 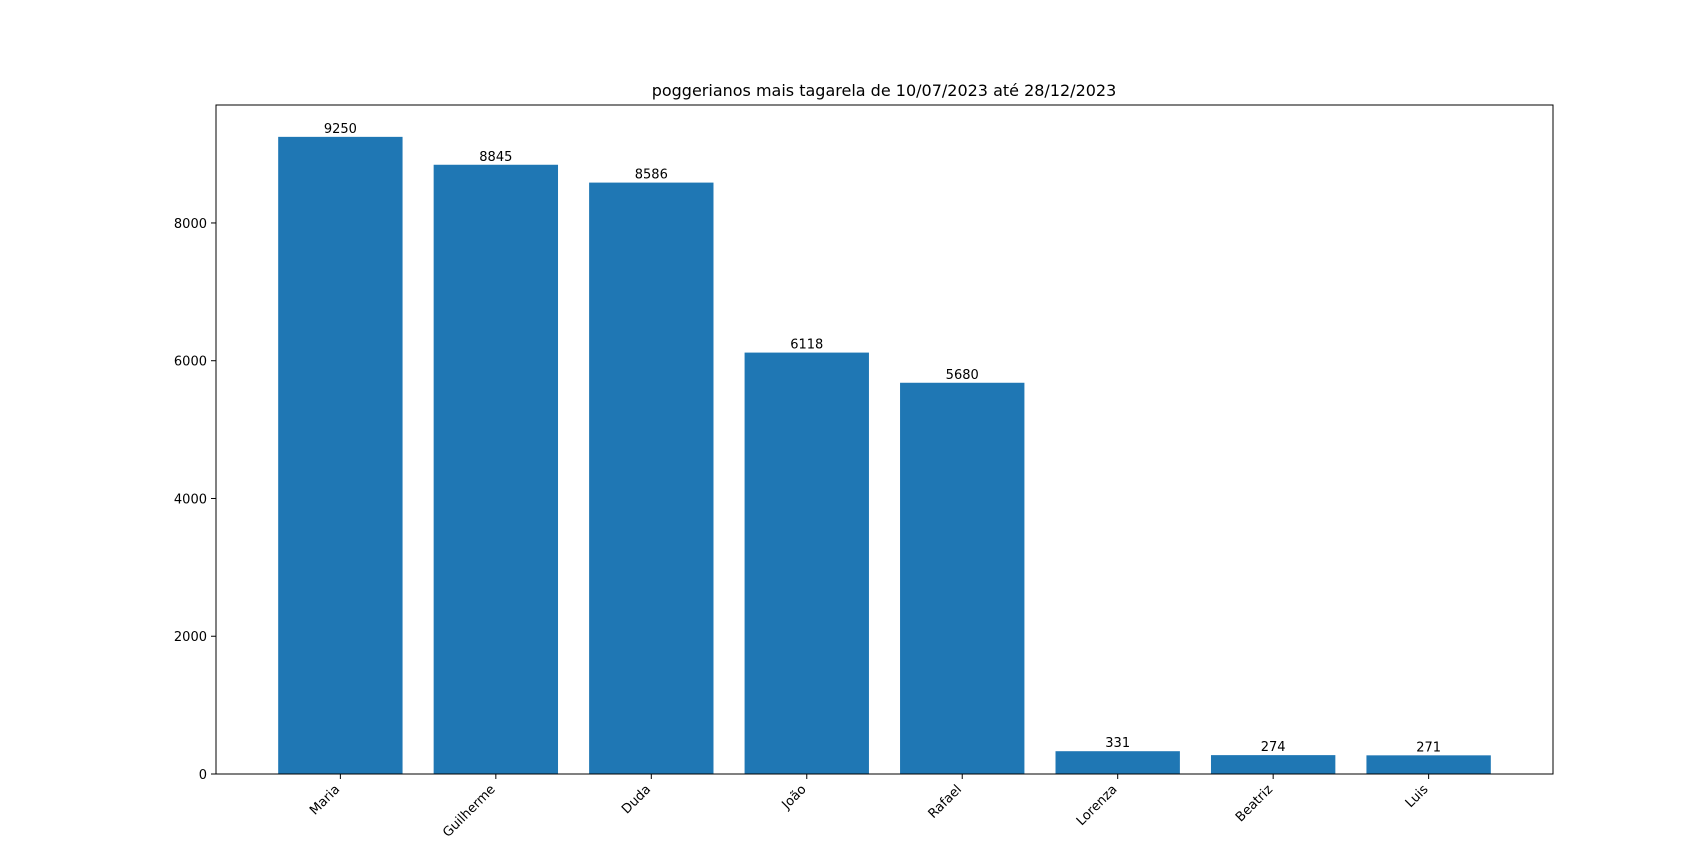 What do you see at coordinates (190, 637) in the screenshot?
I see `y-tick-label-1: 2000` at bounding box center [190, 637].